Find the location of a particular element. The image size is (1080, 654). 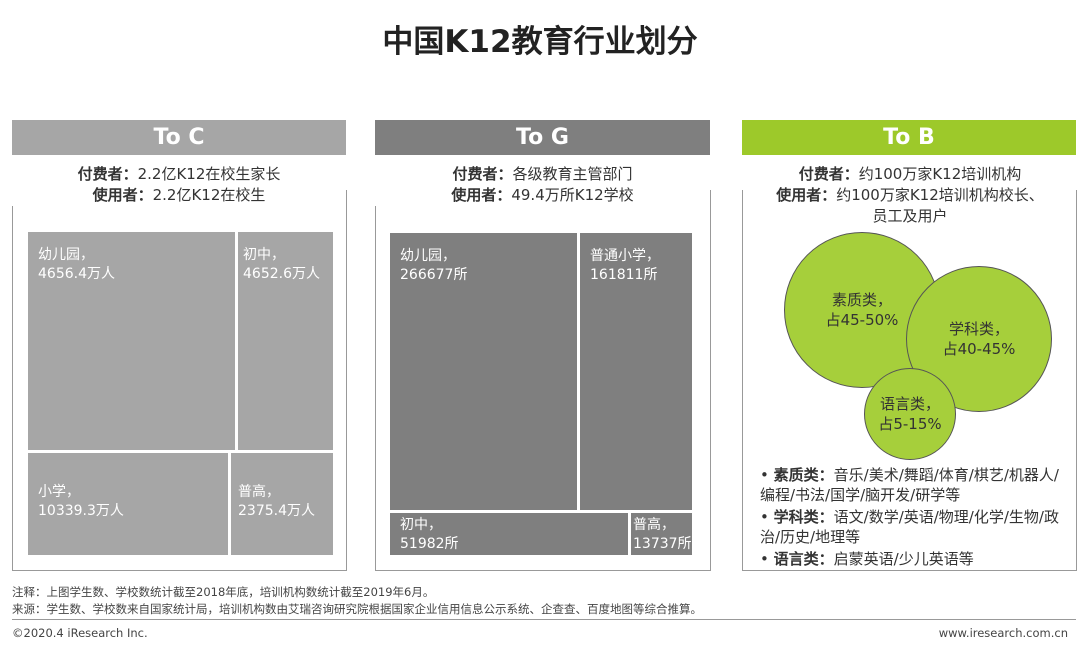

cell-value: 10339.3万人 is located at coordinates (81, 511).